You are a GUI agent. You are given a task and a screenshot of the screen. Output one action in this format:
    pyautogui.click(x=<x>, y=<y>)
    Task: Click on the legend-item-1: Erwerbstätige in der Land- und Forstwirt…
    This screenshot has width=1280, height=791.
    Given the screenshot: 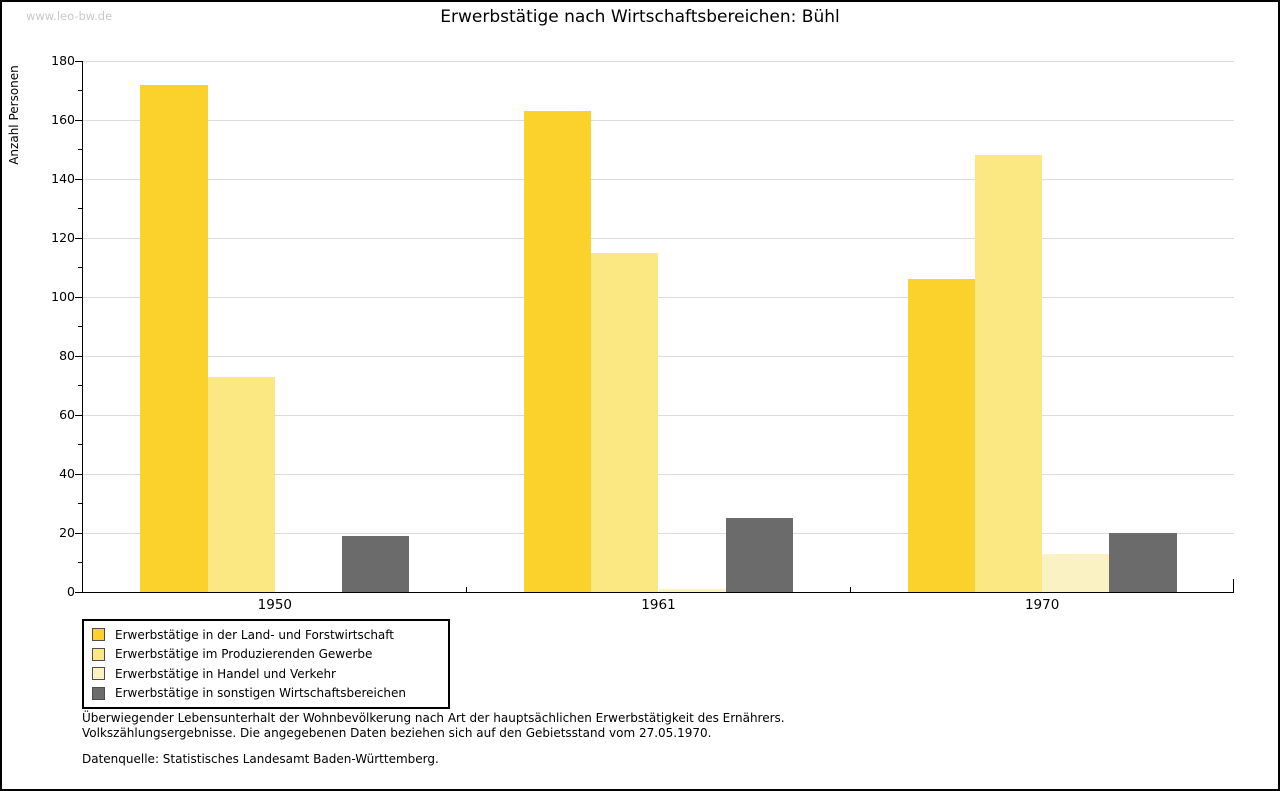 What is the action you would take?
    pyautogui.click(x=270, y=635)
    